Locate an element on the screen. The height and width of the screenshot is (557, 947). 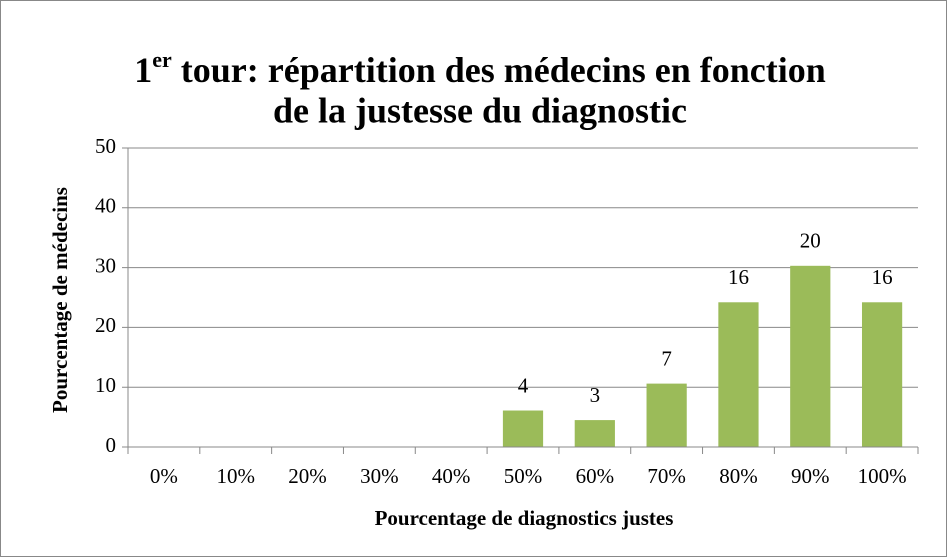
data-label: 3 is located at coordinates (595, 395).